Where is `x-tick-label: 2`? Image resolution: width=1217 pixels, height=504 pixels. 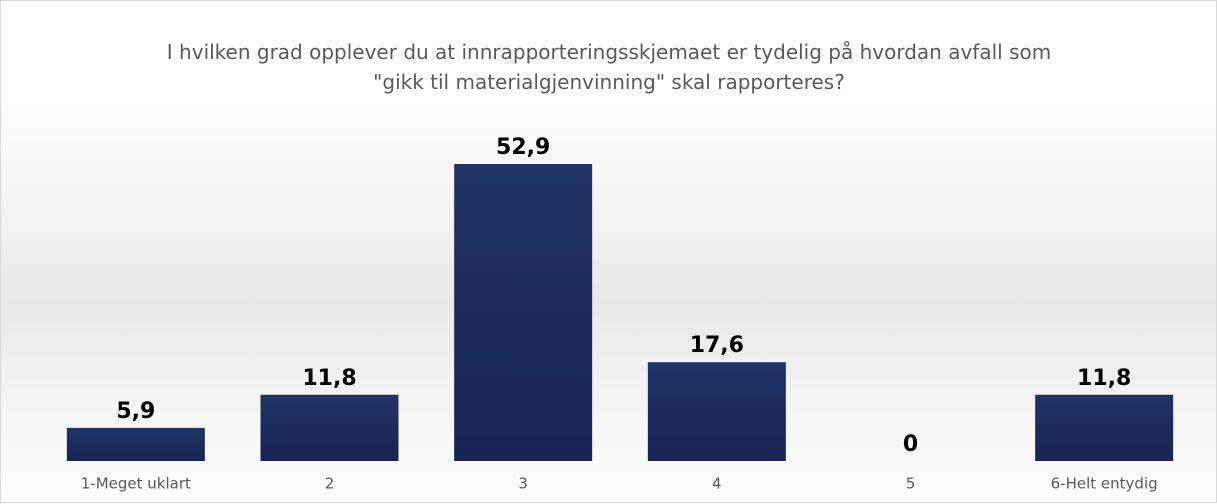
x-tick-label: 2 is located at coordinates (330, 484).